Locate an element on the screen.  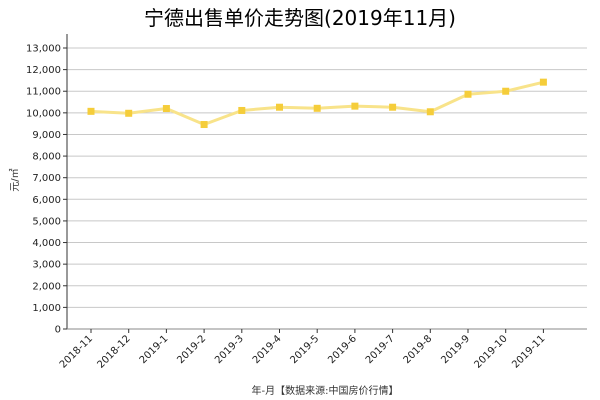
y-tick-label: 11,000 is located at coordinates (43, 92).